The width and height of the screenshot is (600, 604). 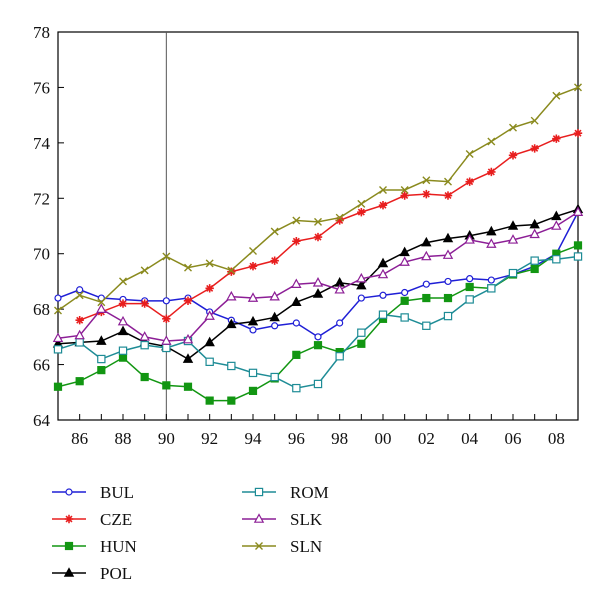 I want to click on y-tick-label: 68, so click(x=41, y=309).